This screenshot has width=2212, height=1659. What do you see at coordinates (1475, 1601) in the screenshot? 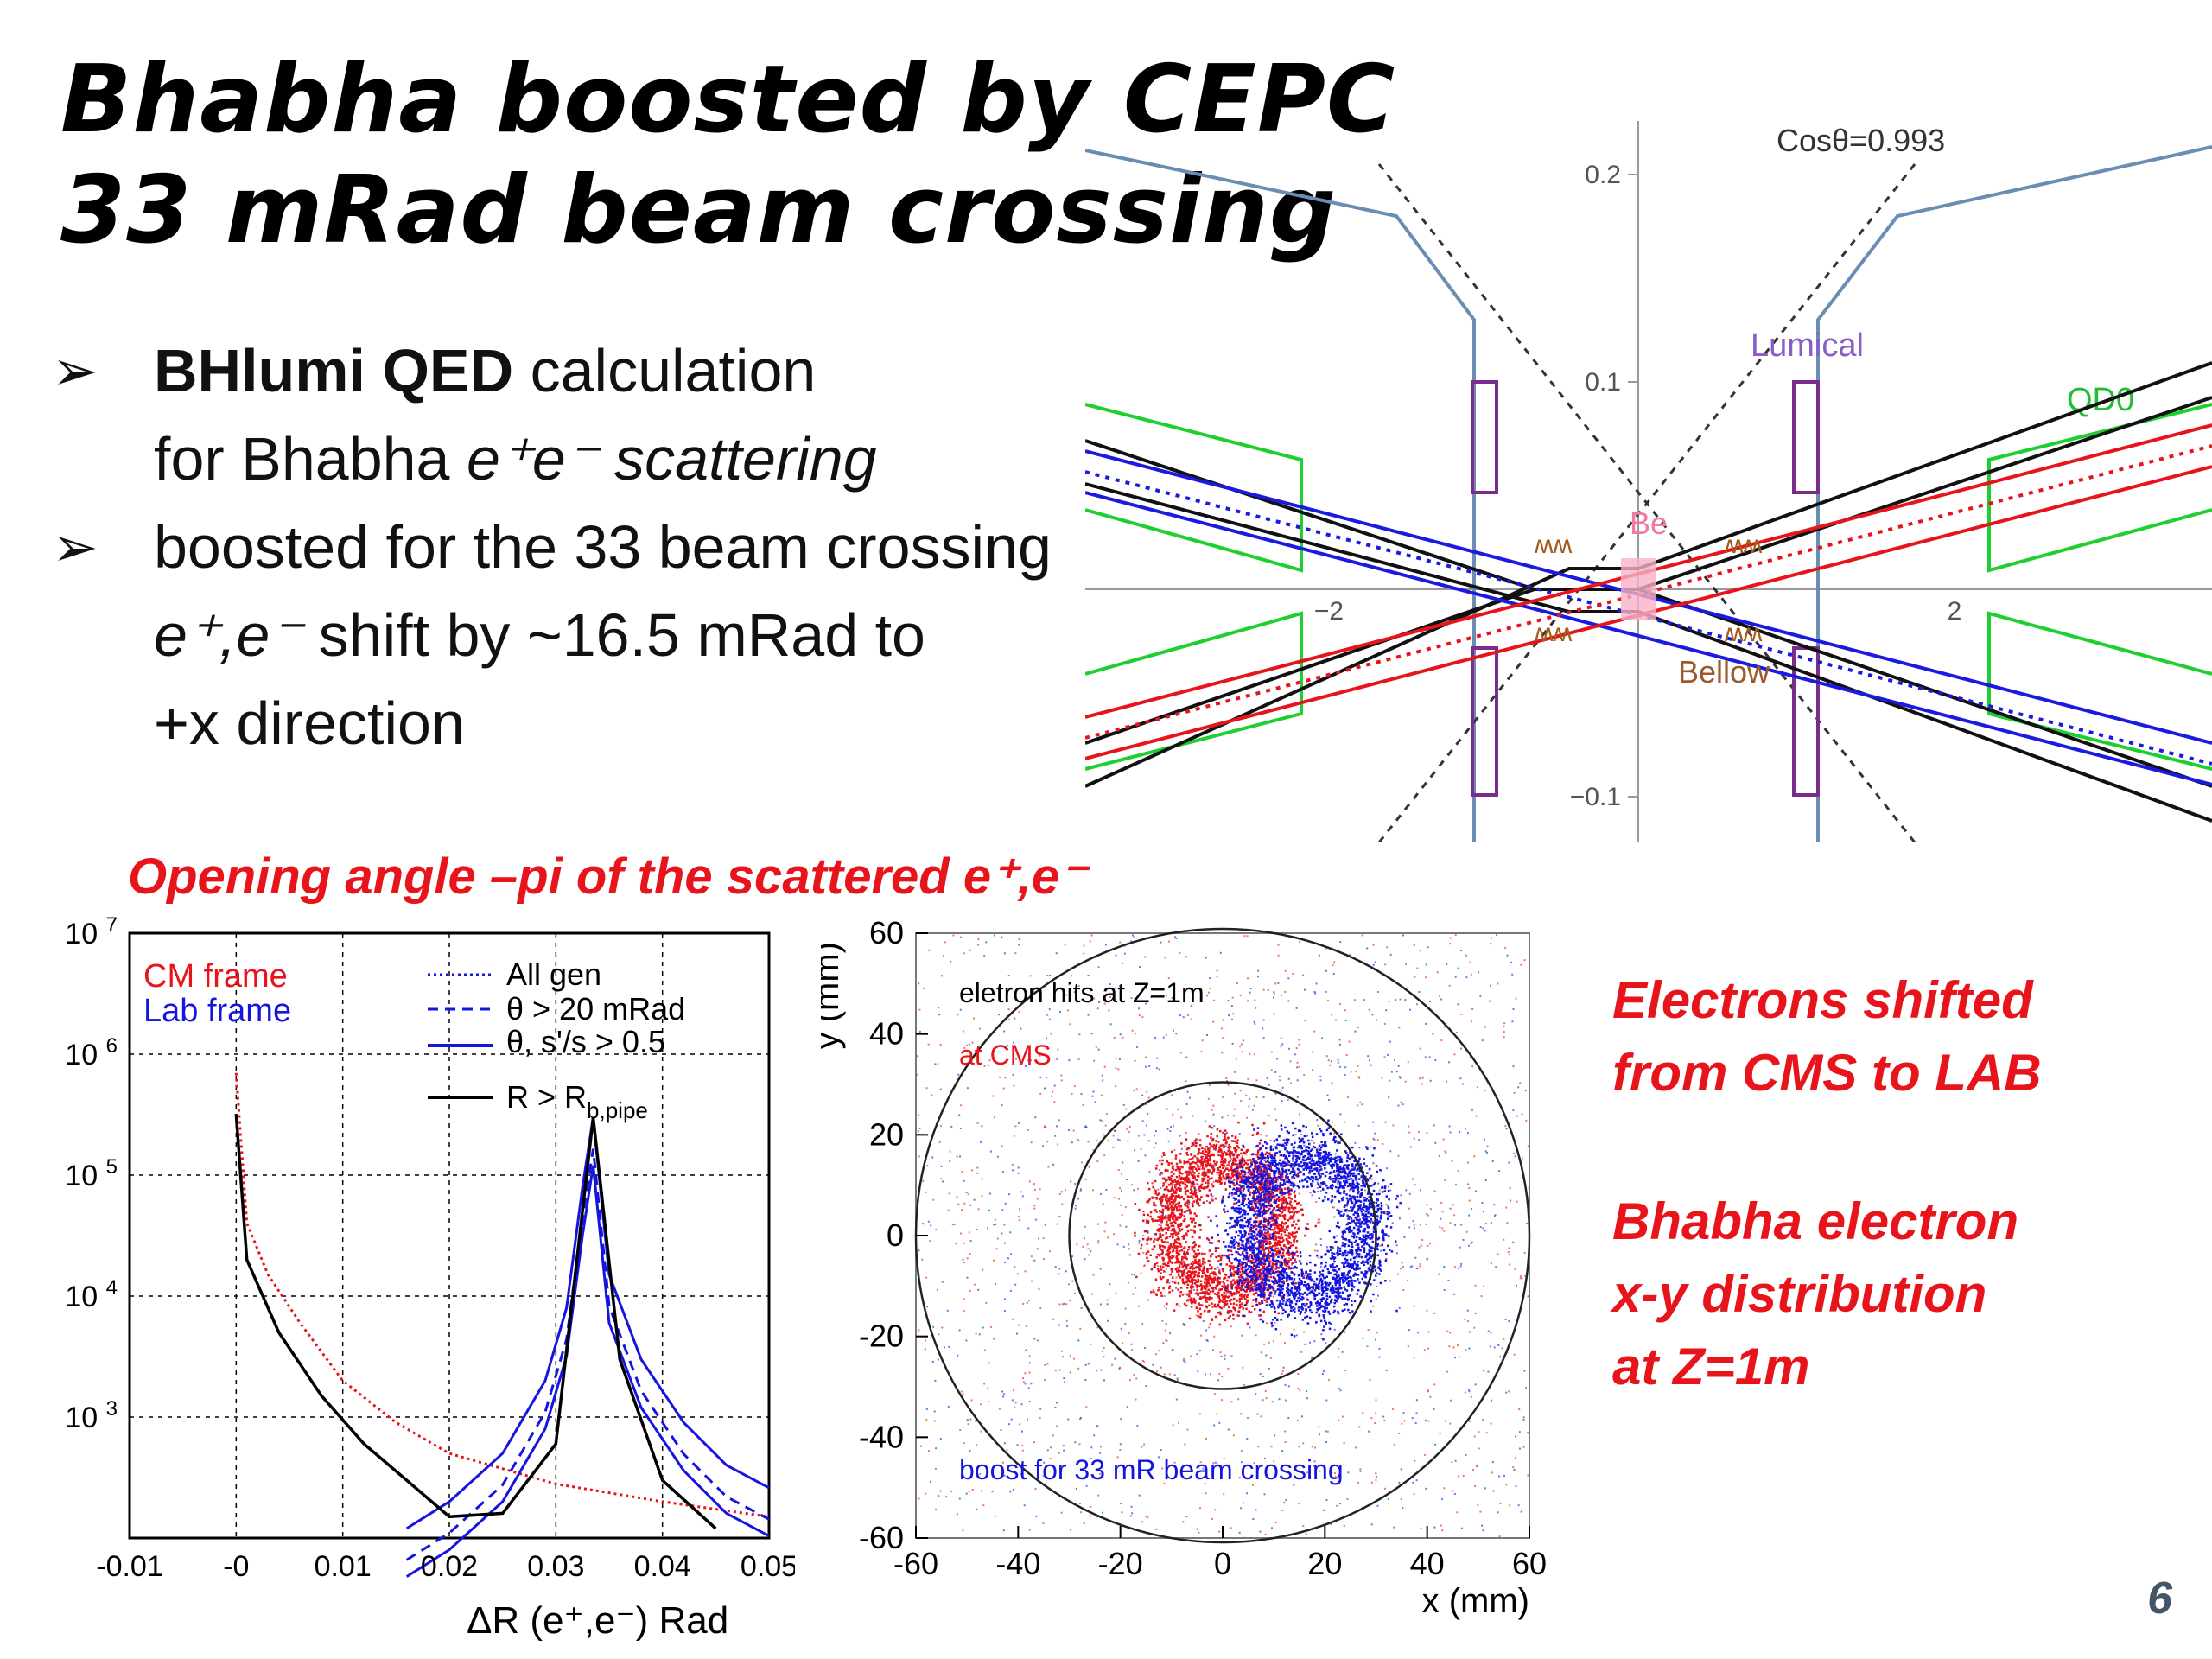
I see `x-axis-label: x (mm)` at bounding box center [1475, 1601].